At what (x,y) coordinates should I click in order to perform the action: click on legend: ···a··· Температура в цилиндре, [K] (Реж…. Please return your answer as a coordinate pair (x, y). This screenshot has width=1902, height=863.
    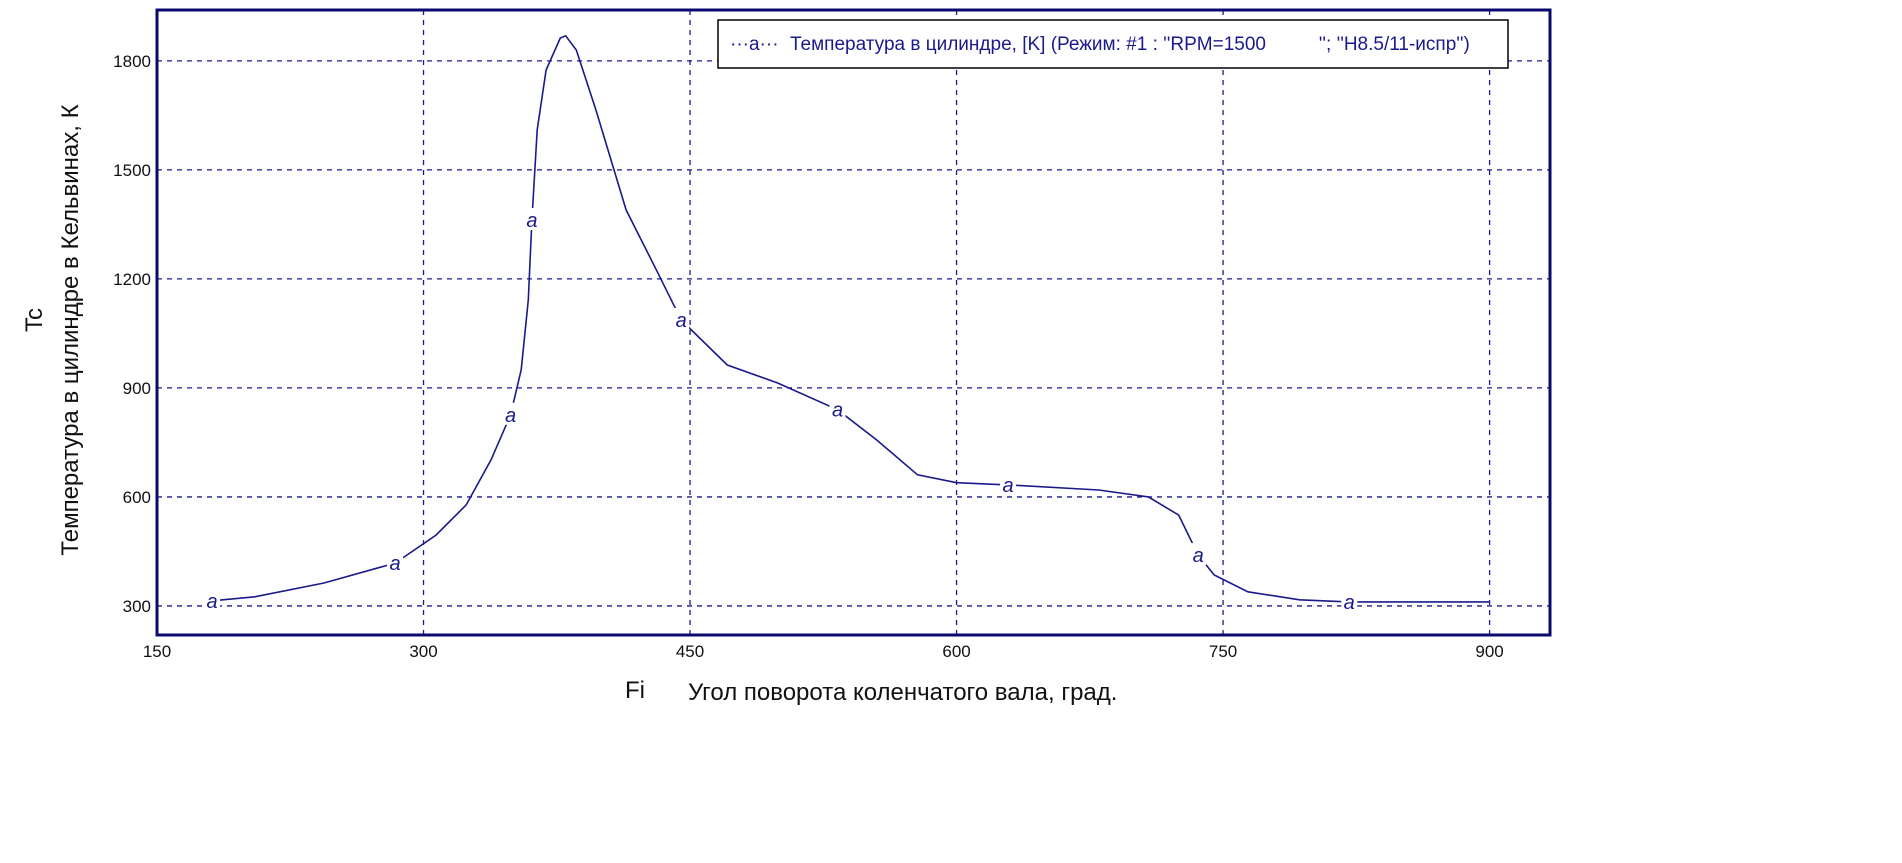
    Looking at the image, I should click on (1113, 44).